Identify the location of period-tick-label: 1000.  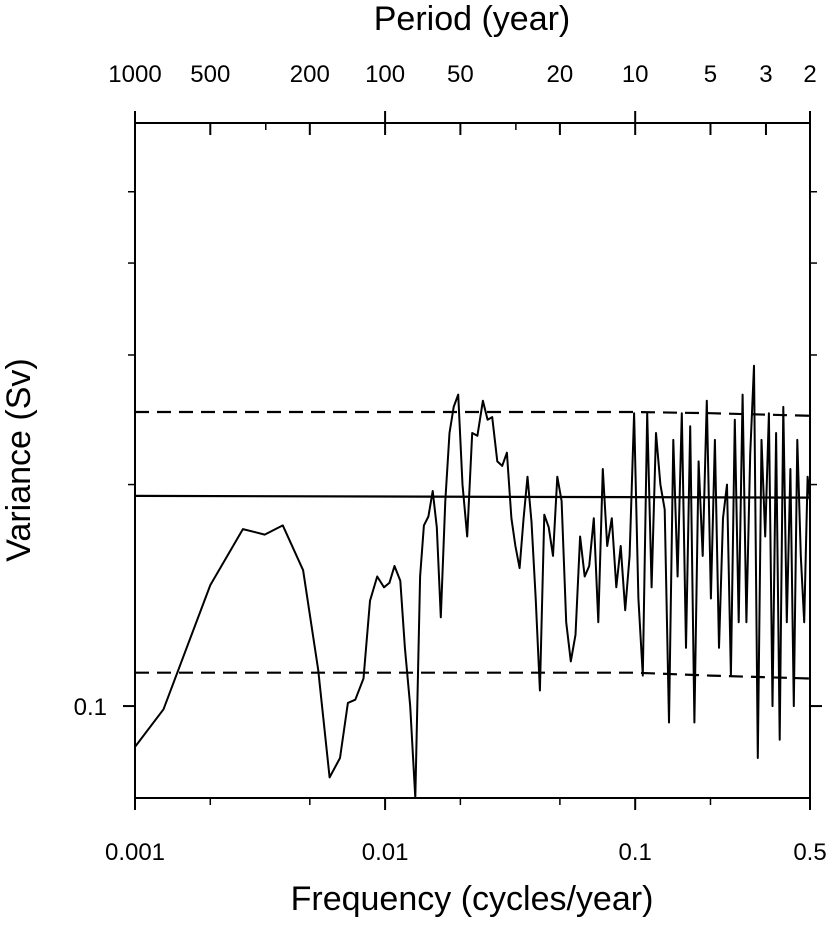
(134, 74).